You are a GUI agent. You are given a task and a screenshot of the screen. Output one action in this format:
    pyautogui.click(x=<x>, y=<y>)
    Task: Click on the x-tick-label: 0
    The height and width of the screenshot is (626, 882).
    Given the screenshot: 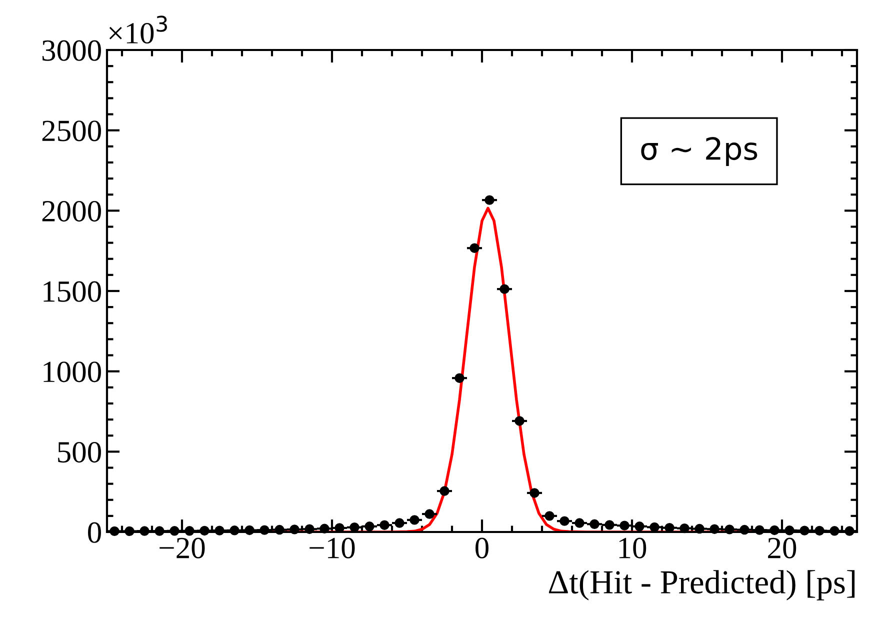 What is the action you would take?
    pyautogui.click(x=482, y=548)
    